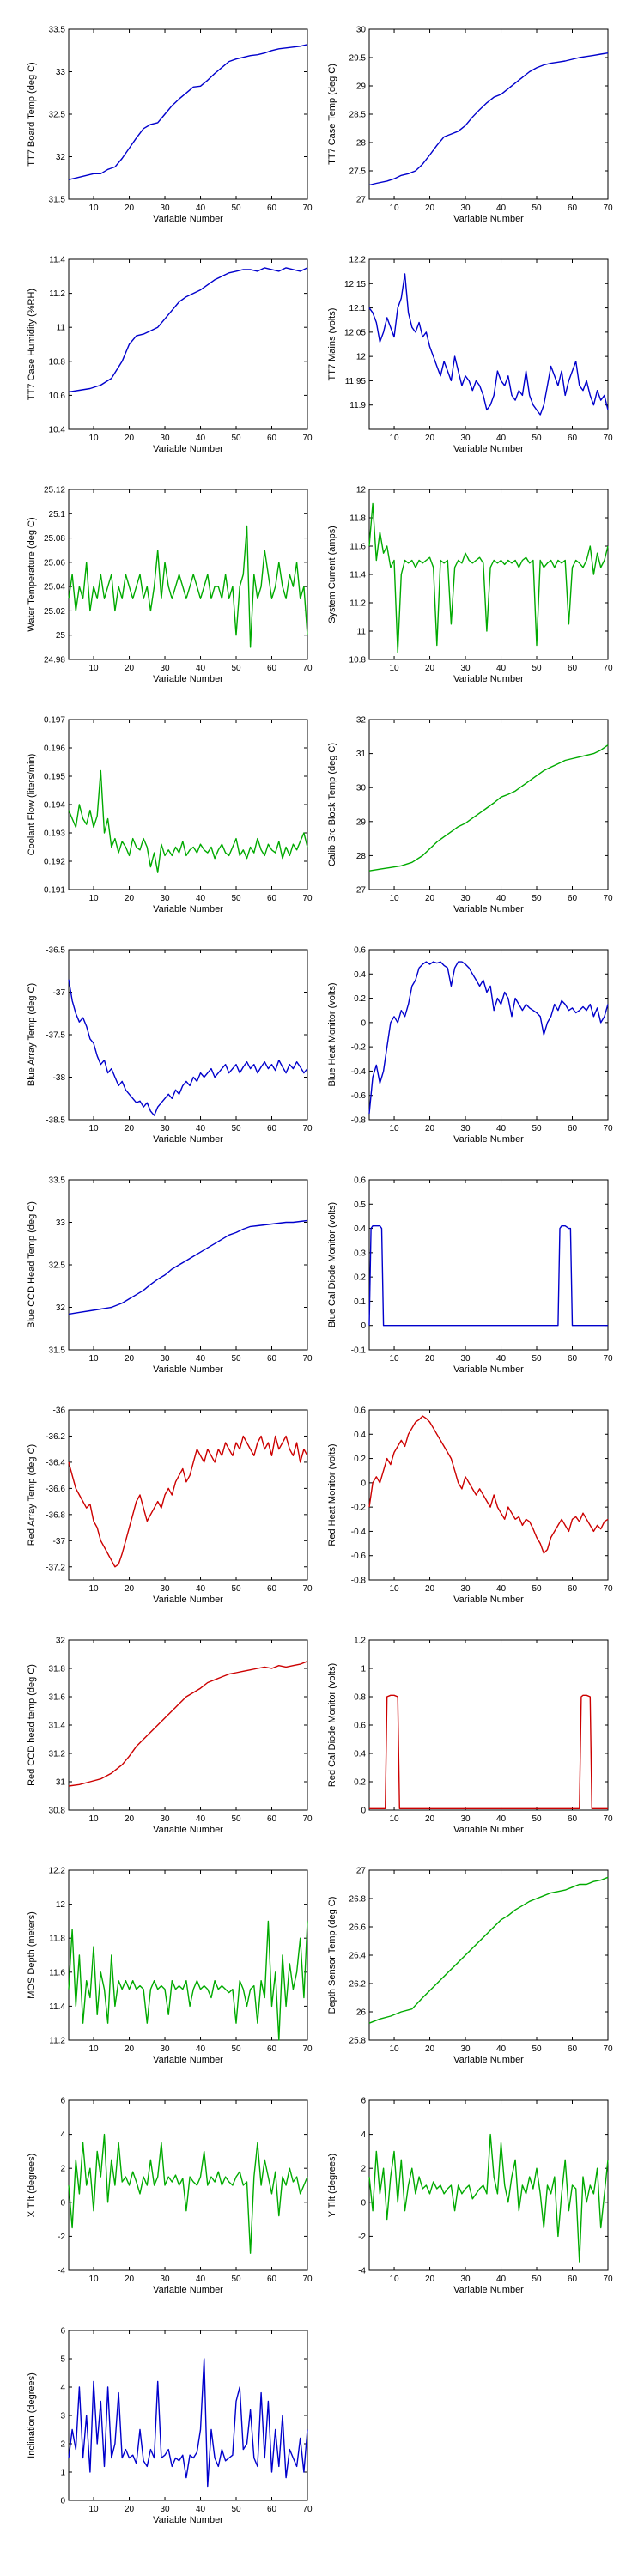 This screenshot has width=644, height=2576. Describe the element at coordinates (58, 362) in the screenshot. I see `y-tick-label: 10.8` at that location.